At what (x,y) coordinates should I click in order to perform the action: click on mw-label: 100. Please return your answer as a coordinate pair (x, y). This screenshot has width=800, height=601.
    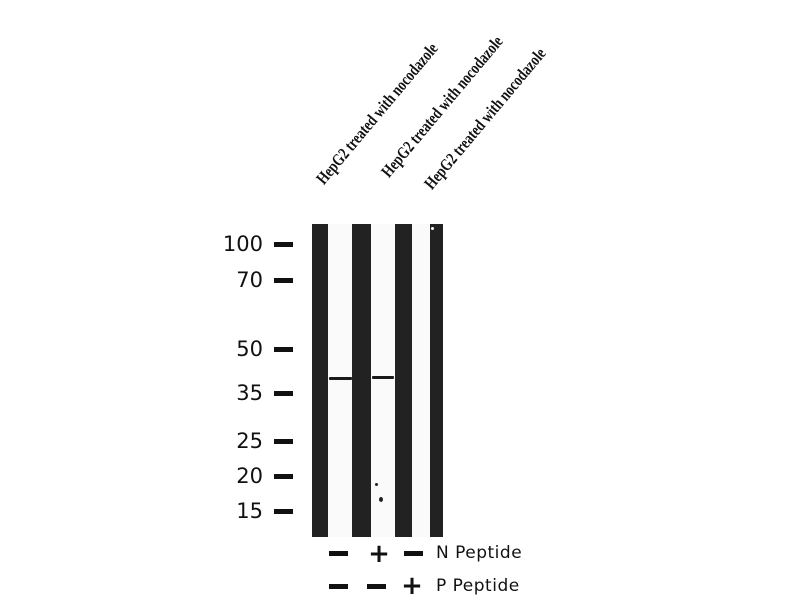
    Looking at the image, I should click on (242, 244).